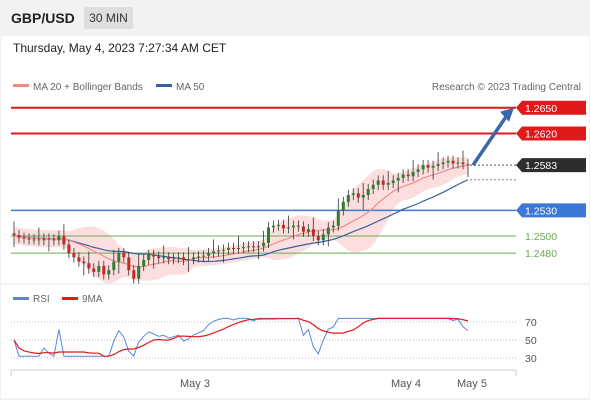 Image resolution: width=590 pixels, height=400 pixels. What do you see at coordinates (551, 180) in the screenshot?
I see `level-labels: 1.2650 1.2620 1.2583 1.2530 1.2500 1.2480` at bounding box center [551, 180].